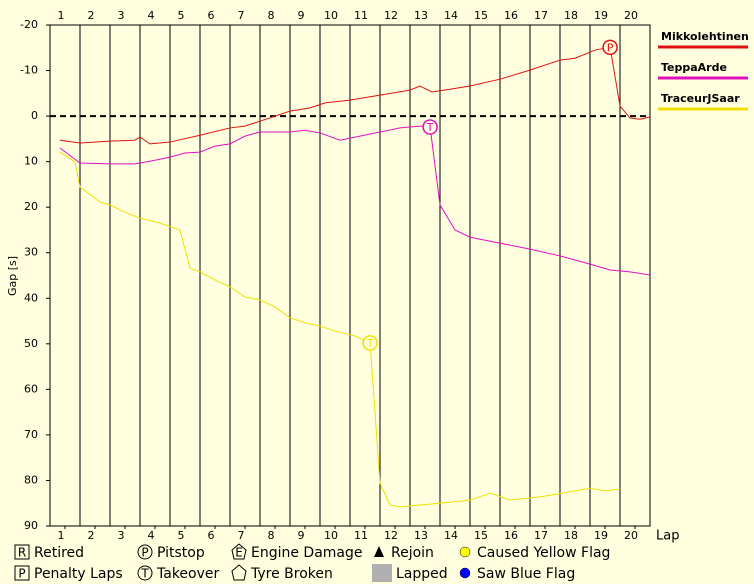 This screenshot has height=584, width=754. Describe the element at coordinates (694, 67) in the screenshot. I see `legend-label: TeppaArde` at that location.